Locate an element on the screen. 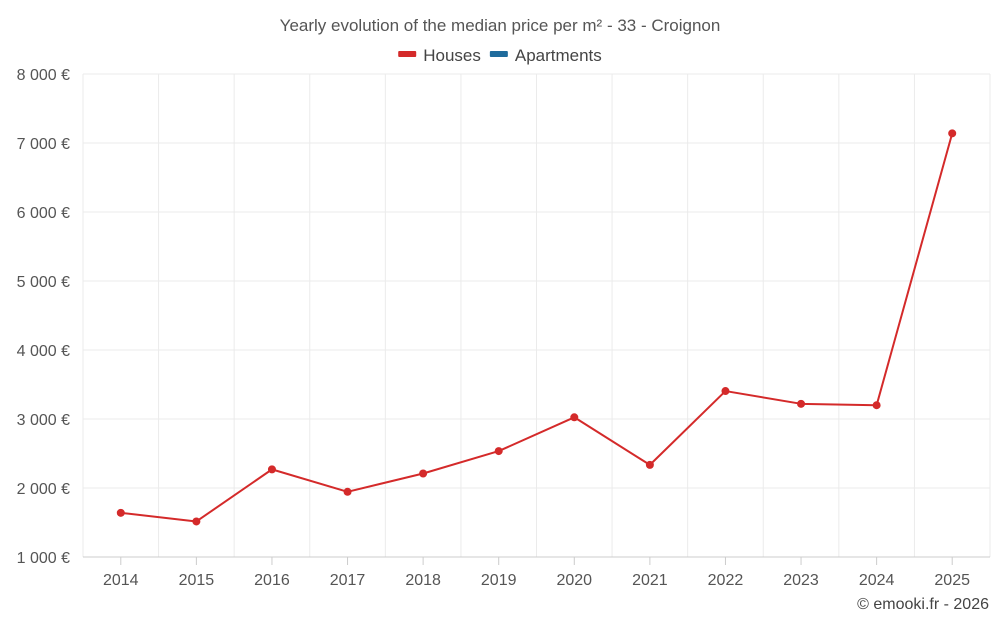 This screenshot has width=1000, height=625. x-tick-label: 2022 is located at coordinates (726, 580).